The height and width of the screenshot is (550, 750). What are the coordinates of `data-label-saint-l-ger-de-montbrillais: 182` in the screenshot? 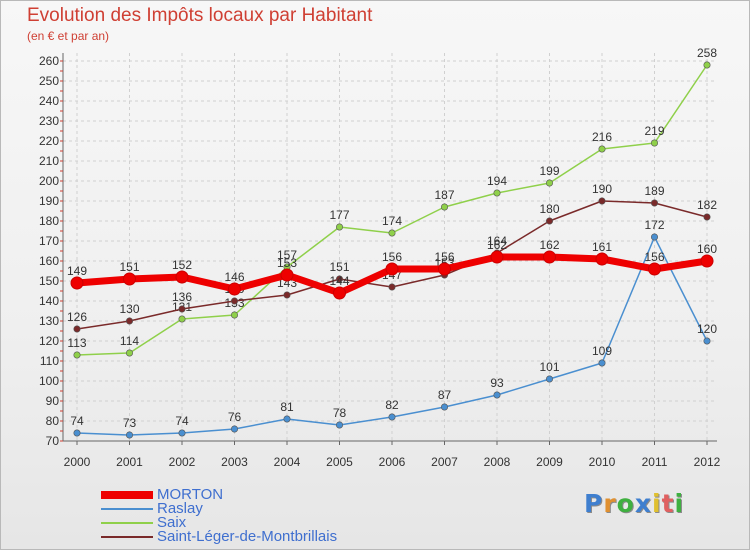 It's located at (707, 205).